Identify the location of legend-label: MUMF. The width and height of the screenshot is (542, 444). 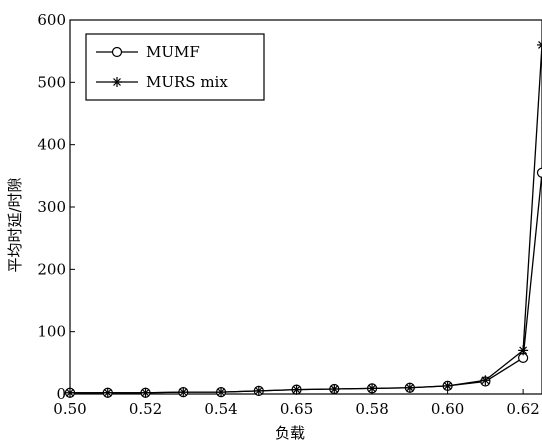
(173, 52).